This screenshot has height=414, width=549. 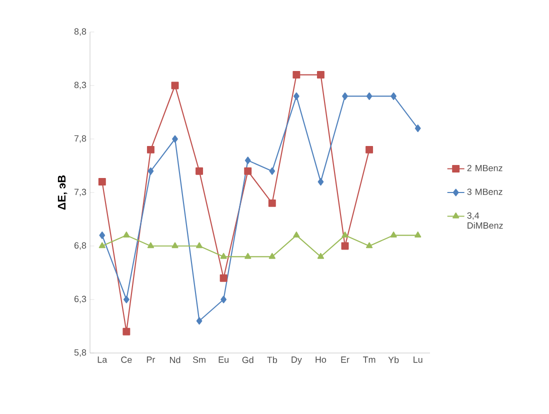 What do you see at coordinates (80, 353) in the screenshot?
I see `y-tick-label: 5,8` at bounding box center [80, 353].